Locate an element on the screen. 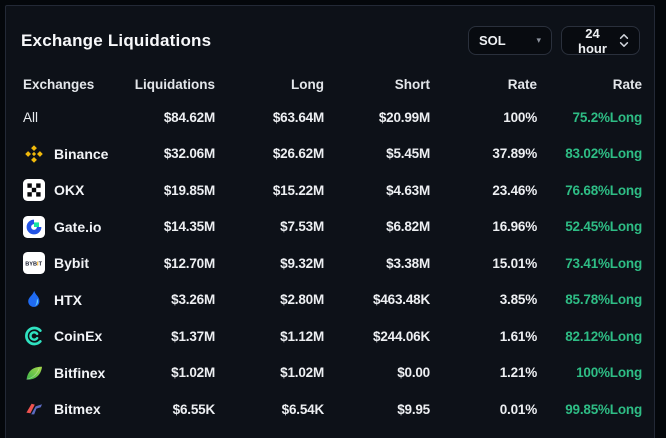 This screenshot has height=438, width=666. col-header-exchanges: Exchanges is located at coordinates (59, 84).